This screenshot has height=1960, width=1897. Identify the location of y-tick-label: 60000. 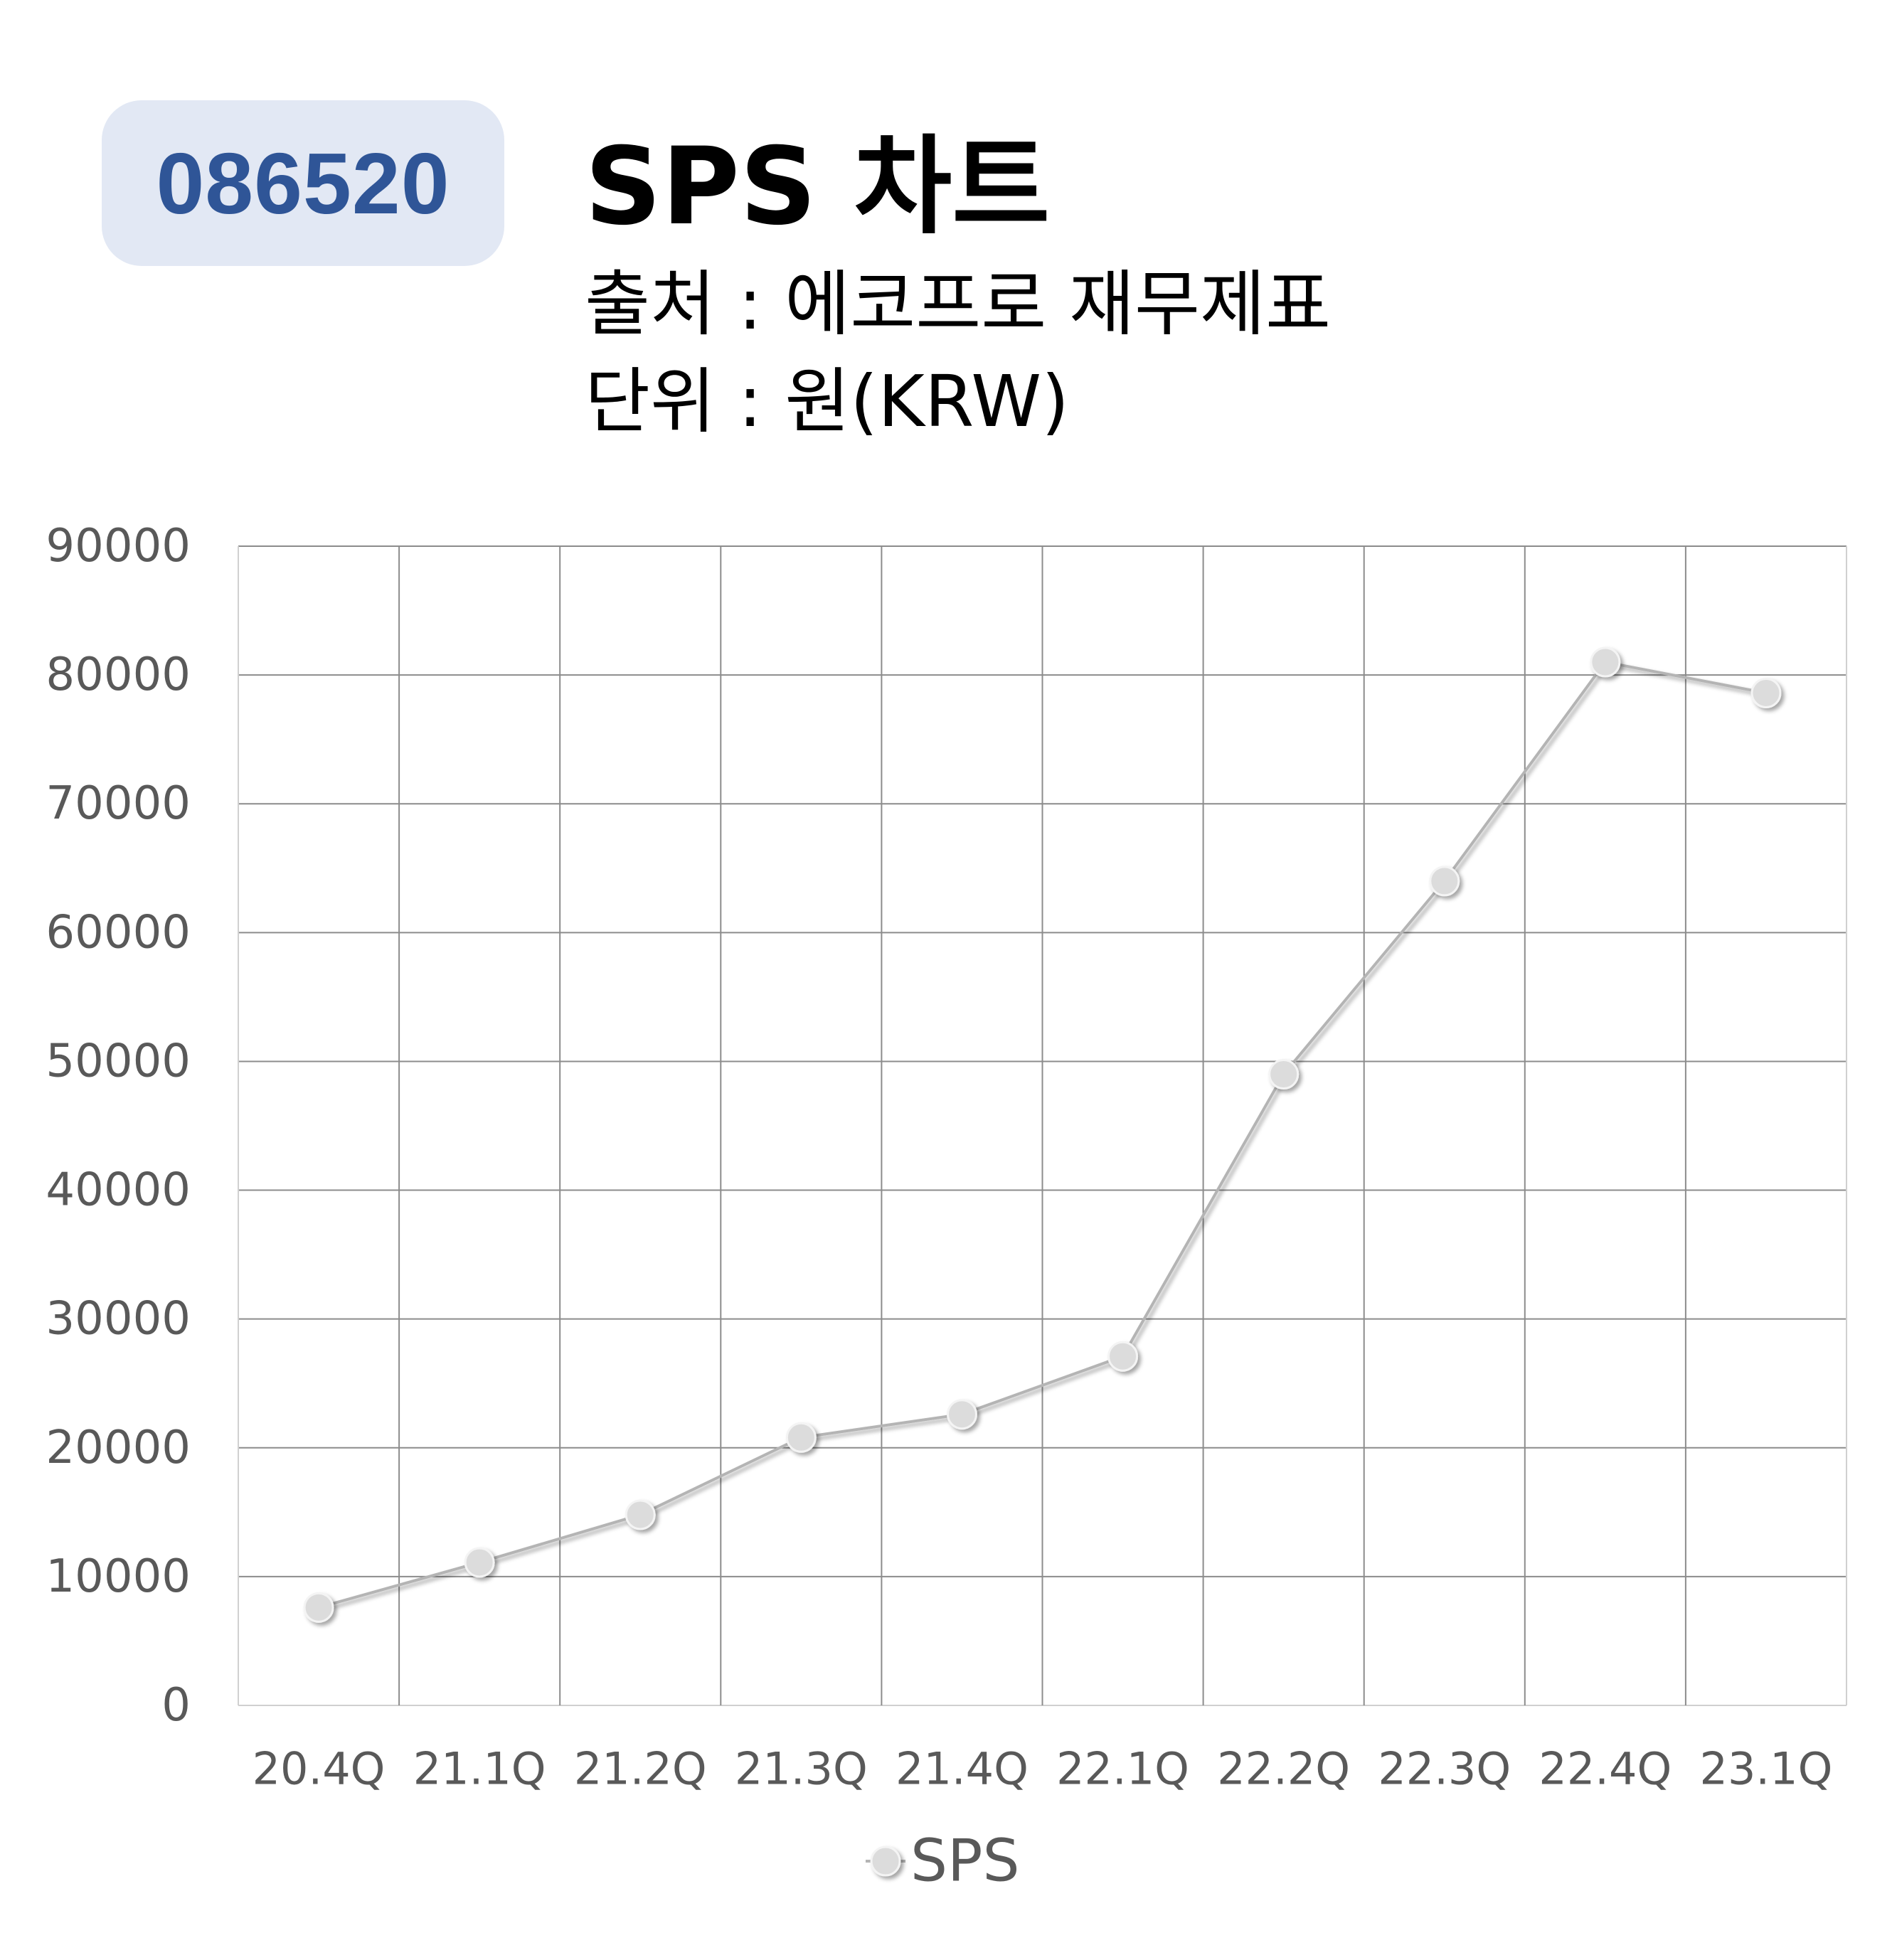
(119, 932).